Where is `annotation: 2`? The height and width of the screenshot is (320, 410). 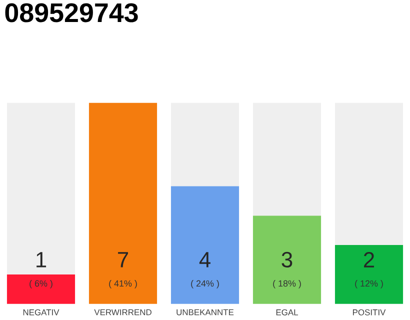 annotation: 2 is located at coordinates (369, 260).